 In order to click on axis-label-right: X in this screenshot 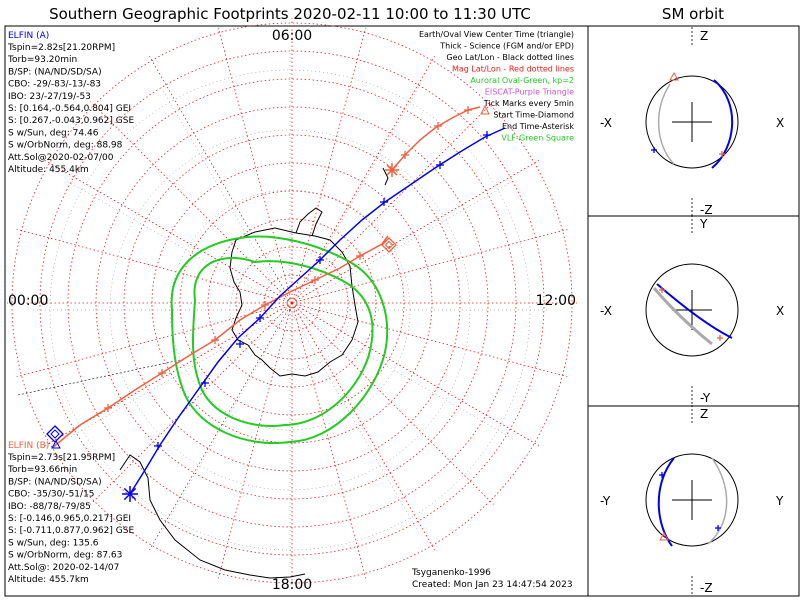, I will do `click(780, 123)`.